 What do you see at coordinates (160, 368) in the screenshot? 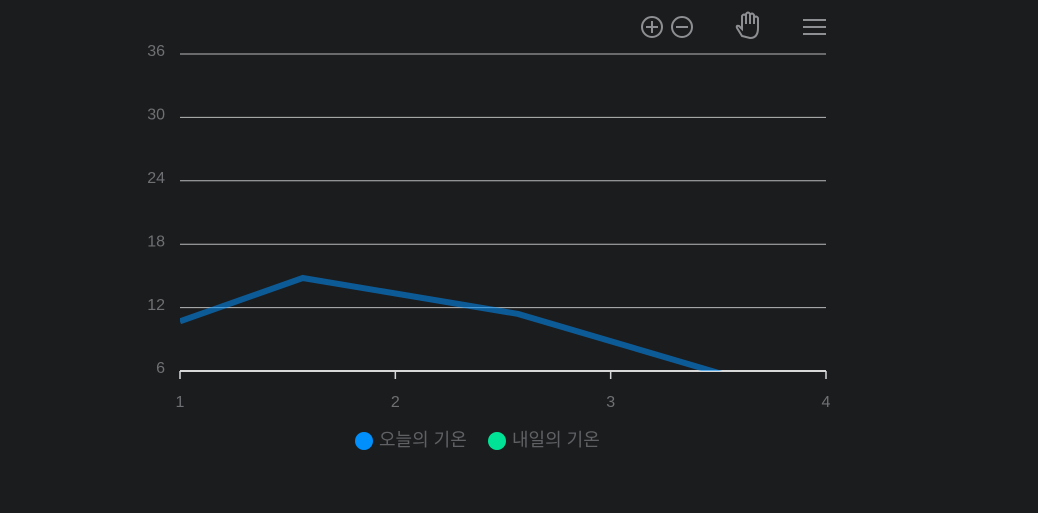
I see `y-tick-label: 6` at bounding box center [160, 368].